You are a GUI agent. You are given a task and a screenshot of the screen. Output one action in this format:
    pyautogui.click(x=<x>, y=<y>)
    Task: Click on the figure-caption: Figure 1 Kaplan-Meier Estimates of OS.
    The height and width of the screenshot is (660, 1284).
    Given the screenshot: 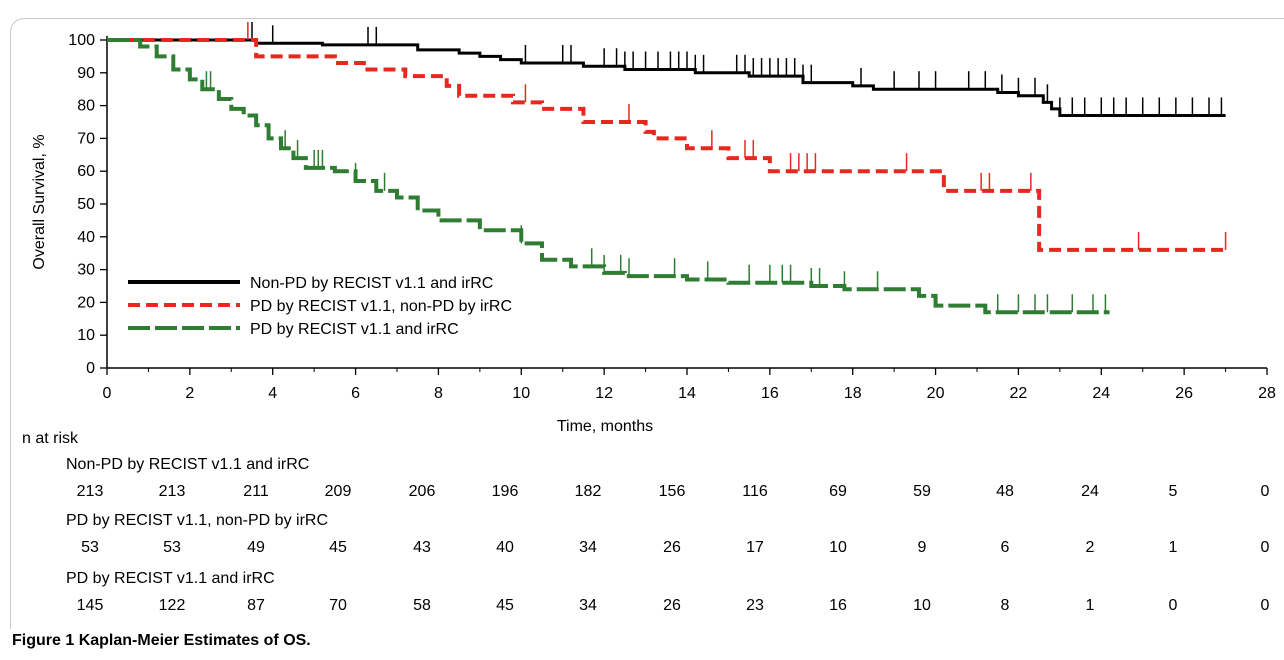 What is the action you would take?
    pyautogui.click(x=161, y=641)
    